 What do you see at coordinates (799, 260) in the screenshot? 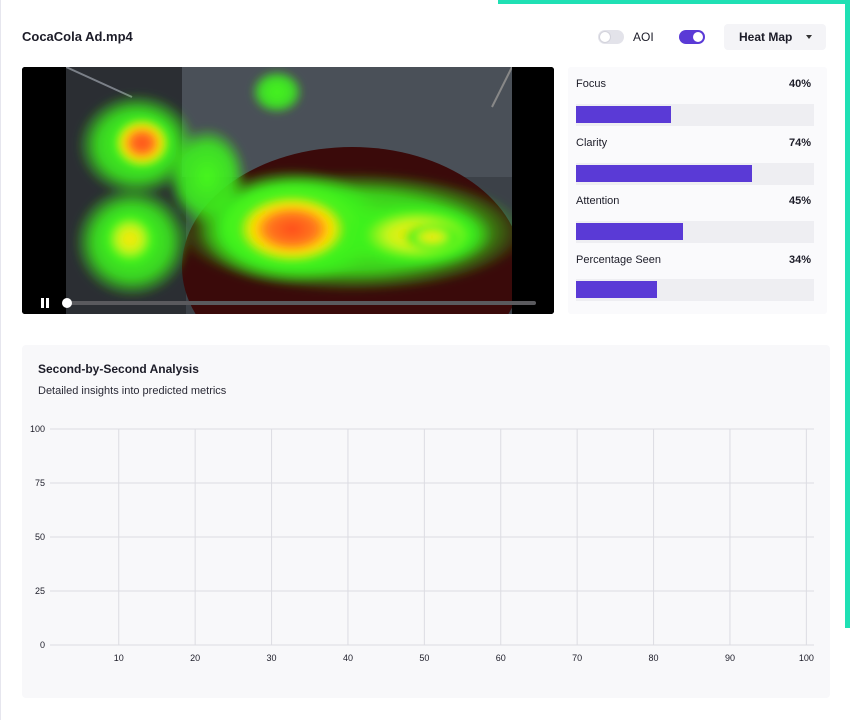
I see `metric-value-percentage-seen: 34%` at bounding box center [799, 260].